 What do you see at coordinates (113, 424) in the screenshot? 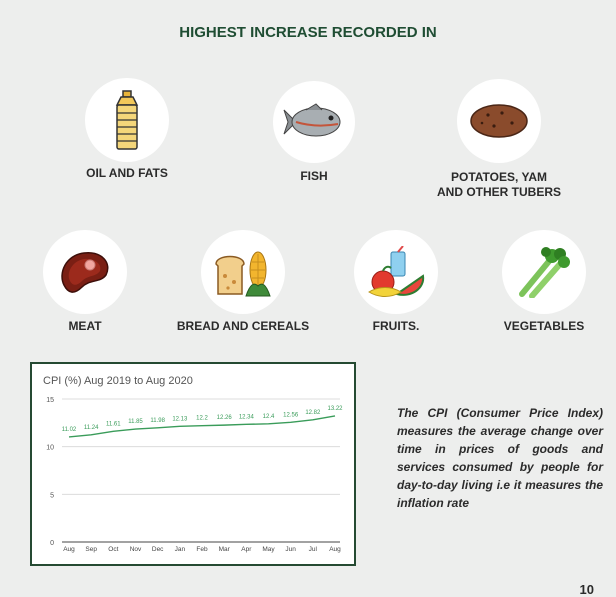
I see `data-label: 11.61` at bounding box center [113, 424].